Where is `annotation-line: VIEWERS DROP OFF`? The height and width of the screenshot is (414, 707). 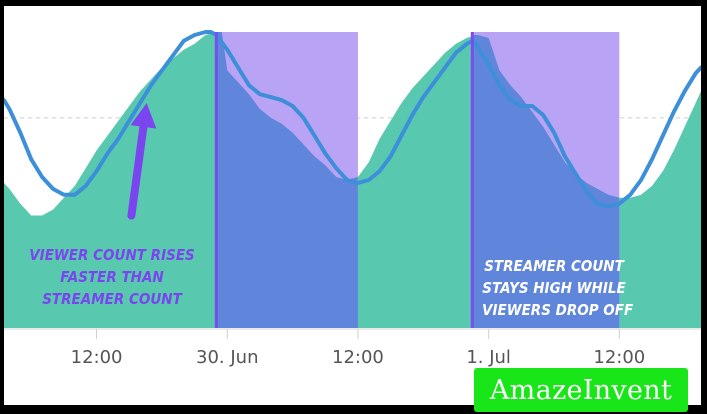
annotation-line: VIEWERS DROP OFF is located at coordinates (558, 310).